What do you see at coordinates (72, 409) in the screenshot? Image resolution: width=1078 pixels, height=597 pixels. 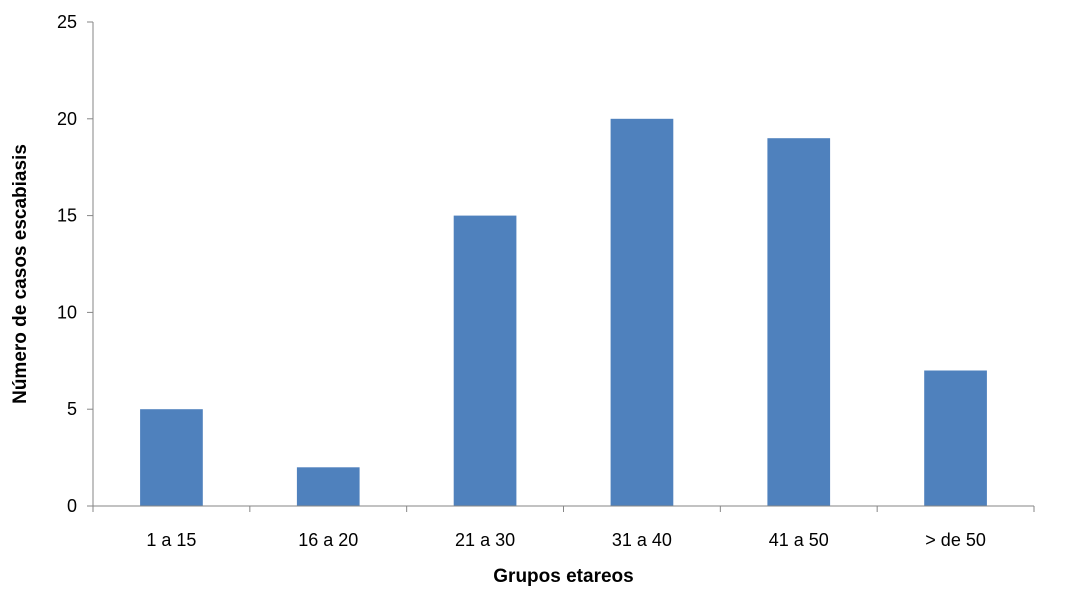 I see `y-tick-label: 5` at bounding box center [72, 409].